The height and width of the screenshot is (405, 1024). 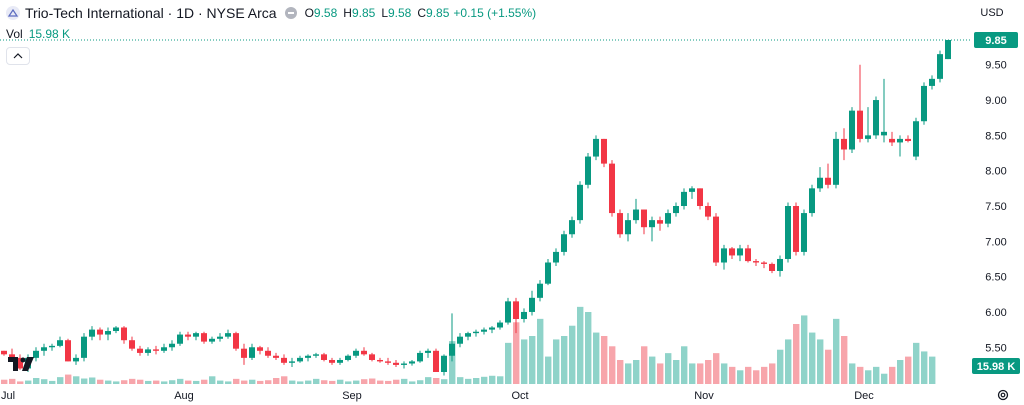 I want to click on chevron-up-icon, so click(x=18, y=56).